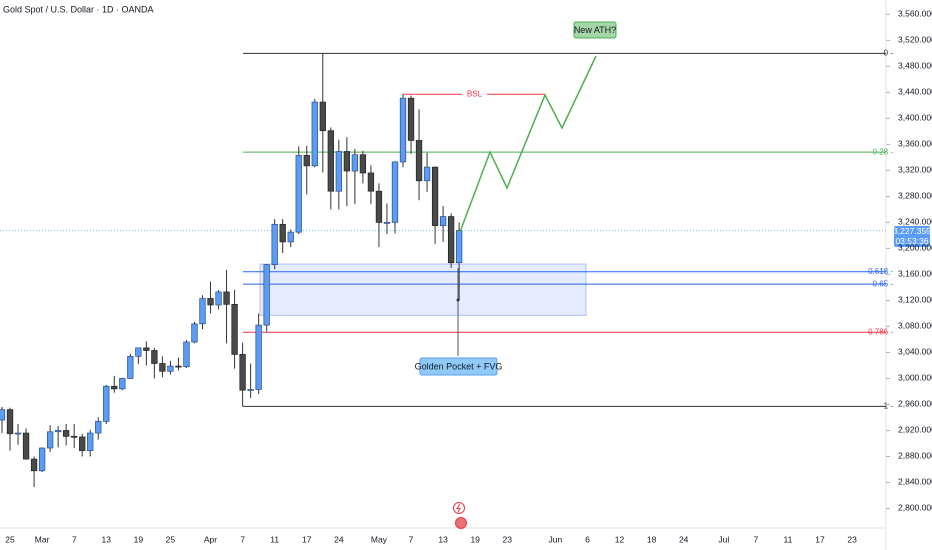  What do you see at coordinates (880, 271) in the screenshot?
I see `fib-label: 0.618 -` at bounding box center [880, 271].